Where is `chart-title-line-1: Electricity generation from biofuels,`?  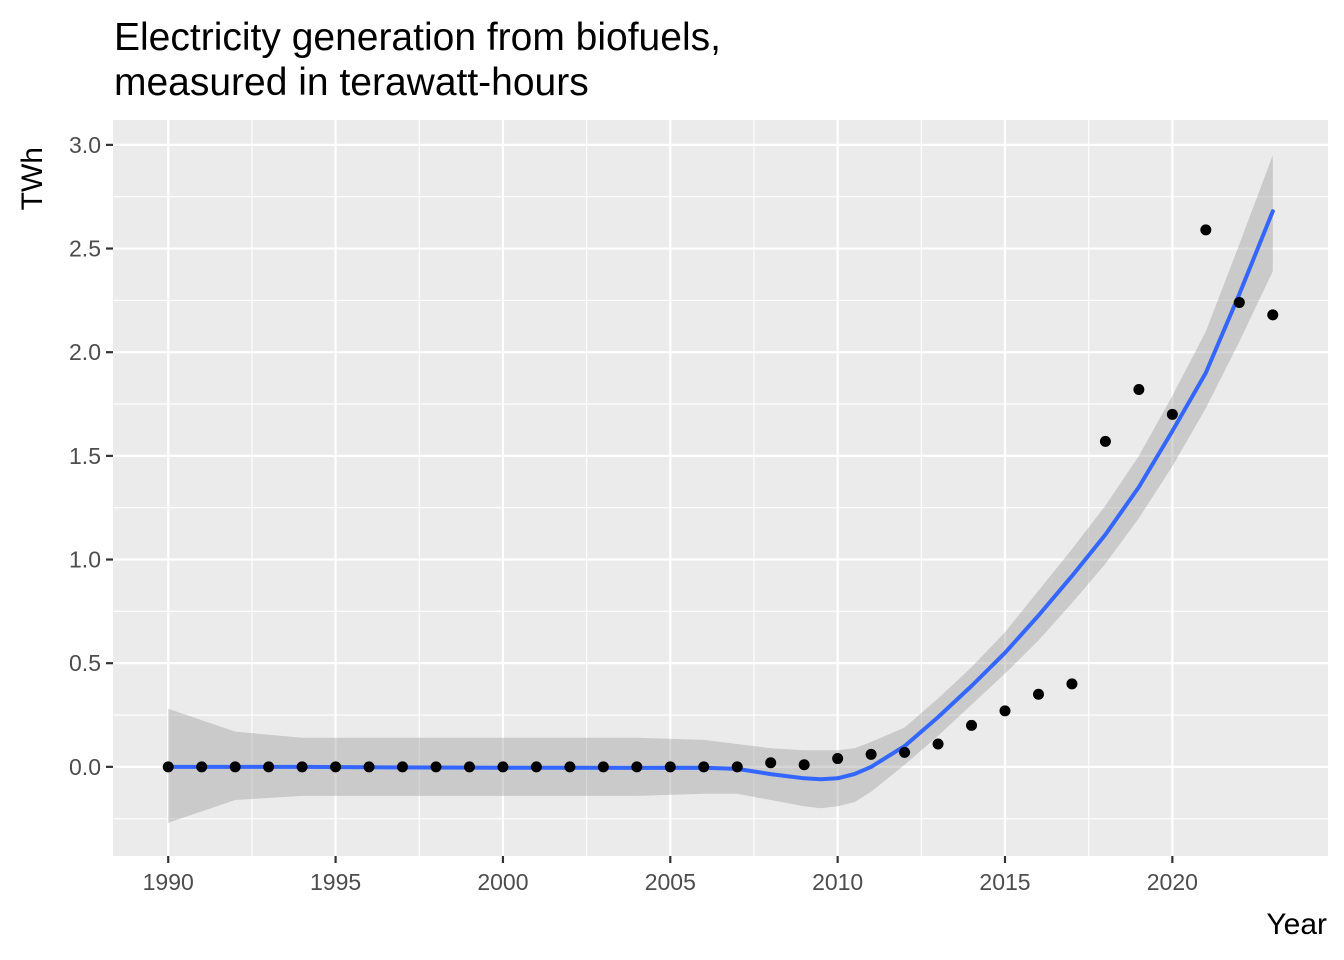 chart-title-line-1: Electricity generation from biofuels, is located at coordinates (417, 37).